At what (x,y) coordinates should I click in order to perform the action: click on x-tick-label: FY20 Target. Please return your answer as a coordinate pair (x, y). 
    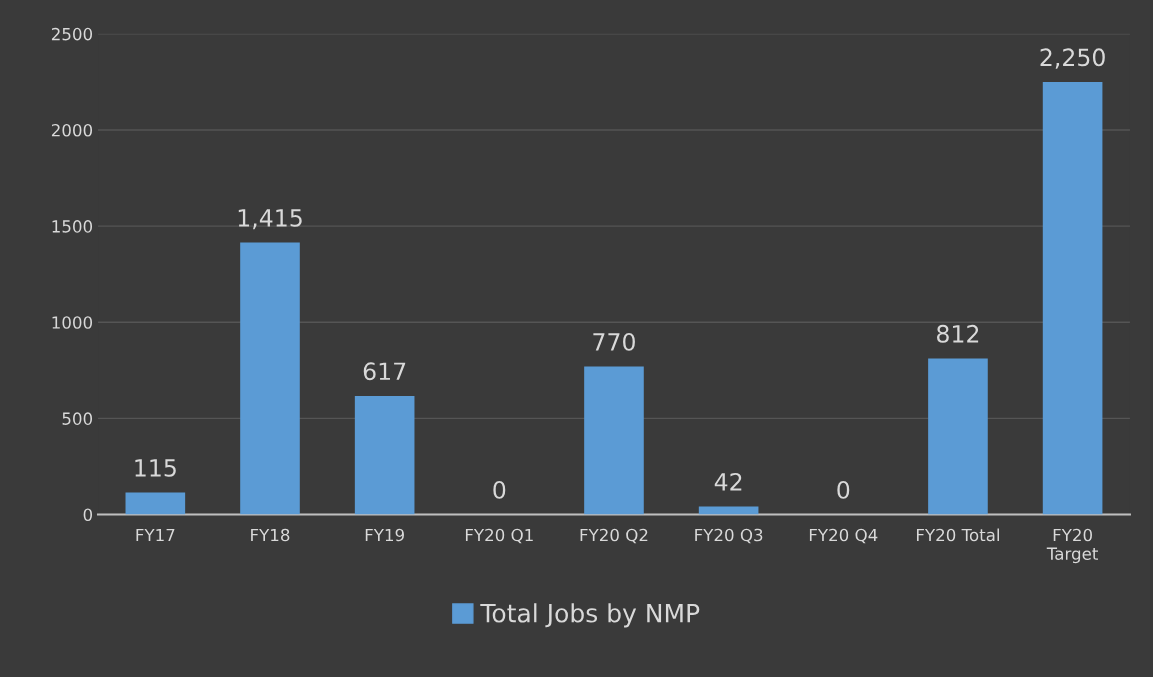
    Looking at the image, I should click on (1072, 546).